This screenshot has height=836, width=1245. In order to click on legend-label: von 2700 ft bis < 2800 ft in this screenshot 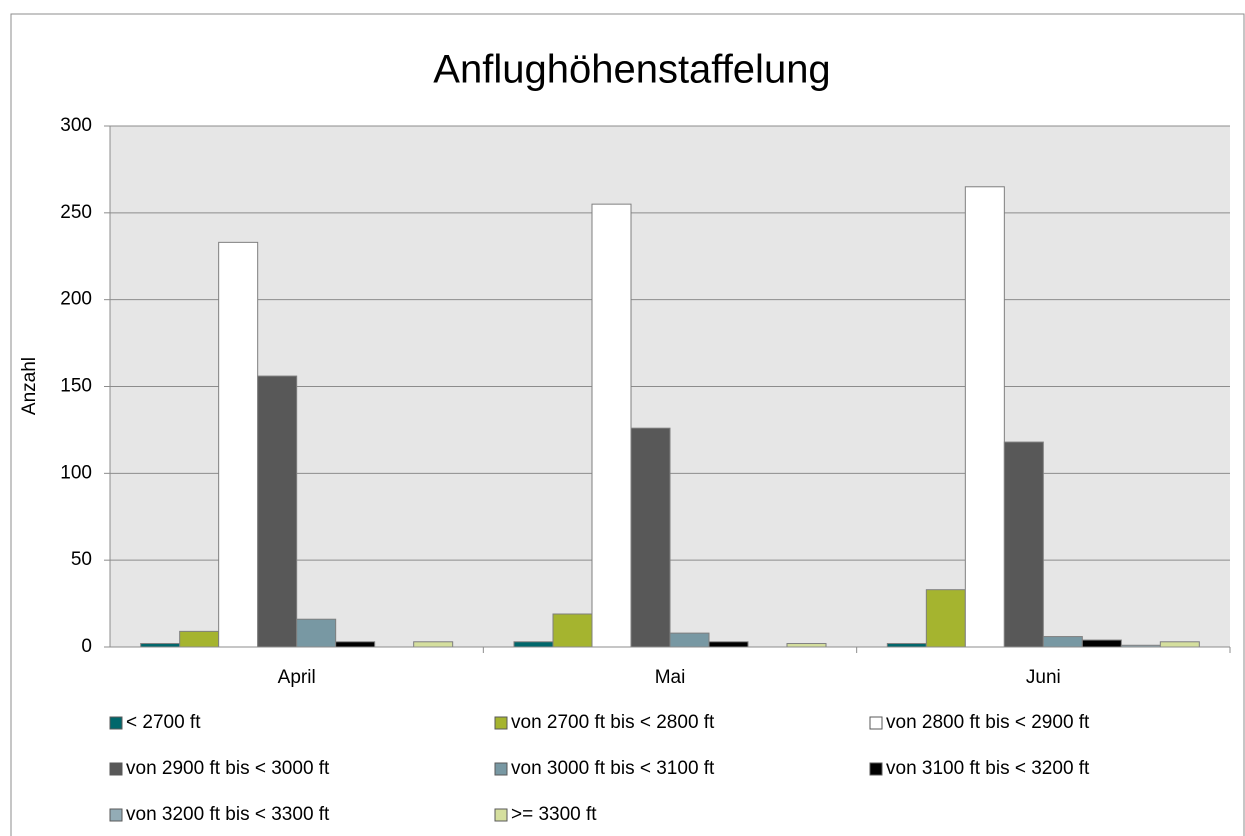, I will do `click(613, 722)`.